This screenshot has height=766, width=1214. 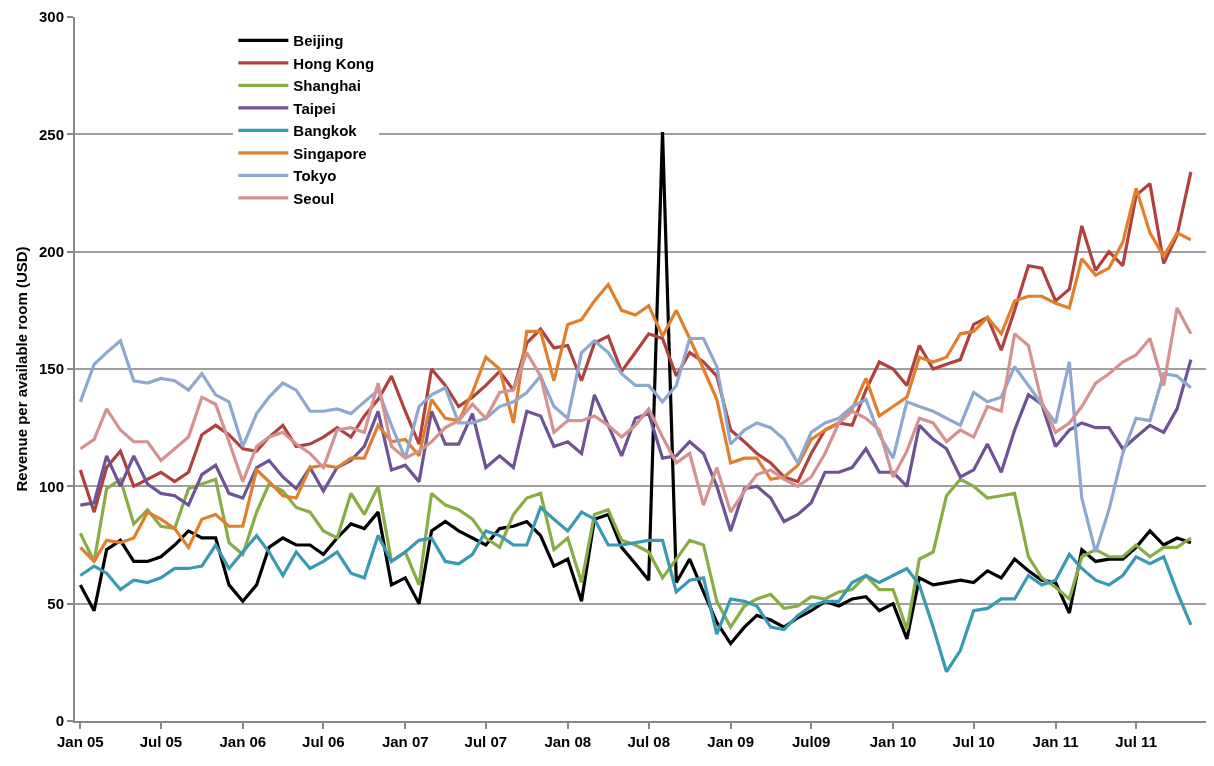 I want to click on y-tick-label: 50, so click(x=55, y=603).